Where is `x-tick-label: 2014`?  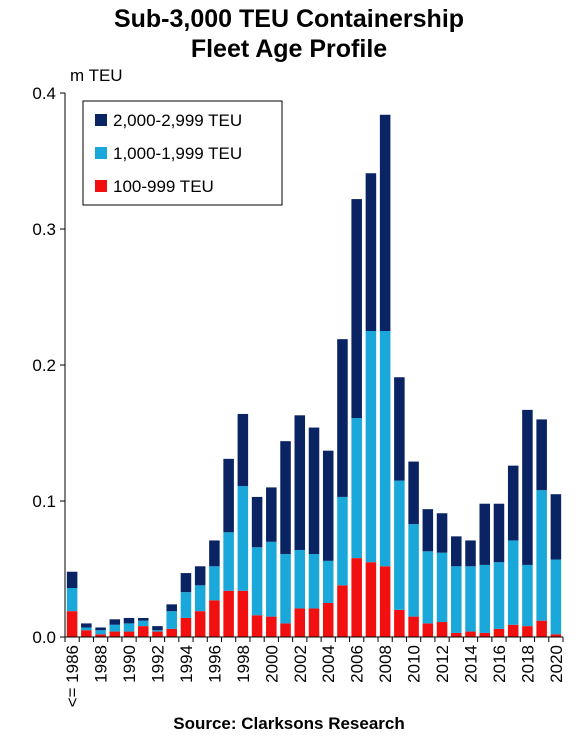 x-tick-label: 2014 is located at coordinates (471, 664).